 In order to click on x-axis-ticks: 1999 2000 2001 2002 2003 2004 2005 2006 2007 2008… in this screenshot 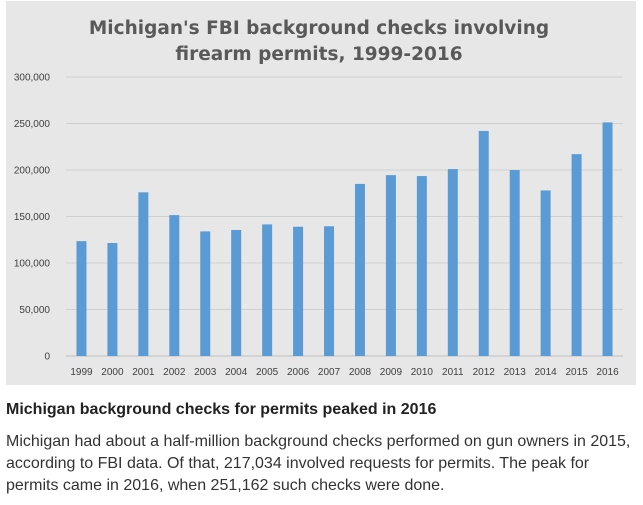, I will do `click(344, 372)`.